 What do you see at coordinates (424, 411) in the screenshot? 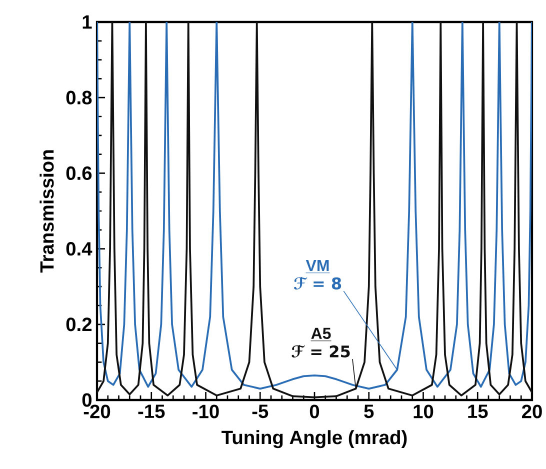
I see `x-tick-label: 10` at bounding box center [424, 411].